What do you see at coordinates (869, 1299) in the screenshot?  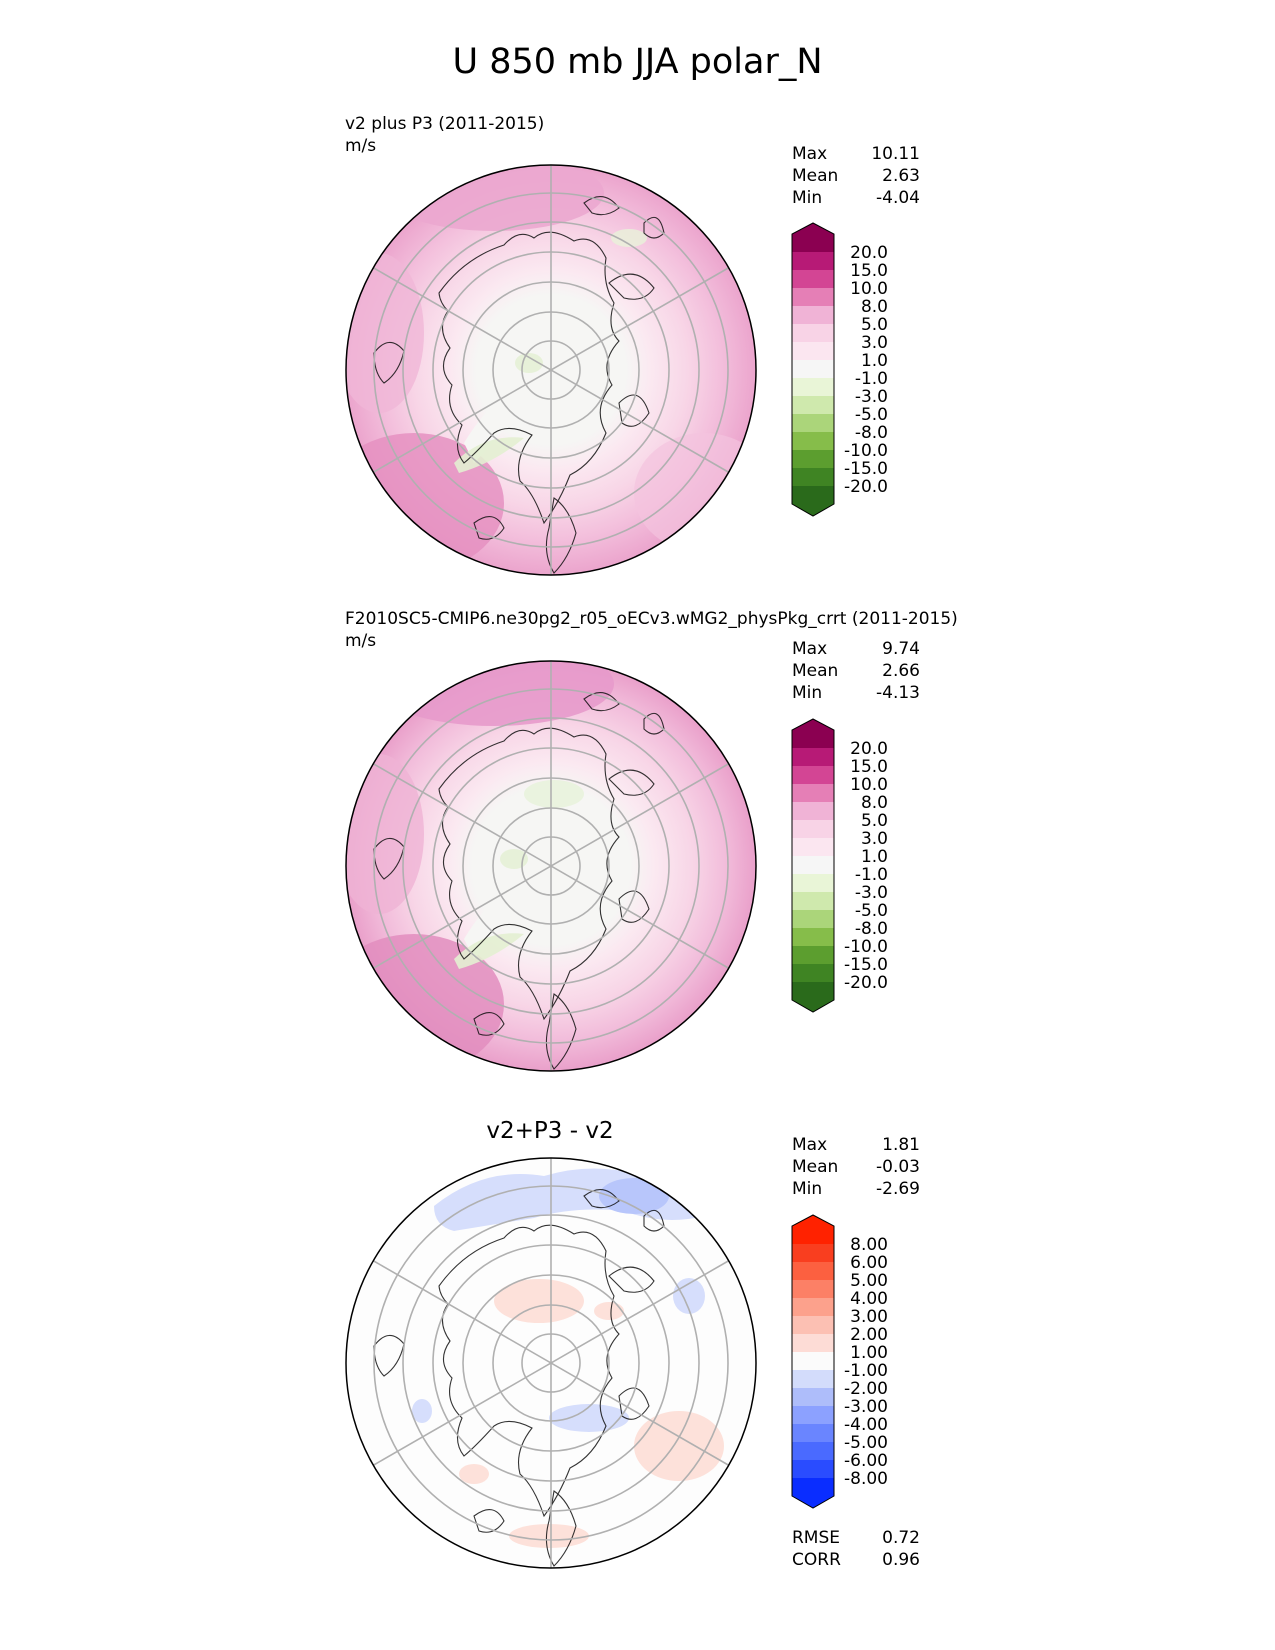 I see `colorbar-tick-label: 4.00` at bounding box center [869, 1299].